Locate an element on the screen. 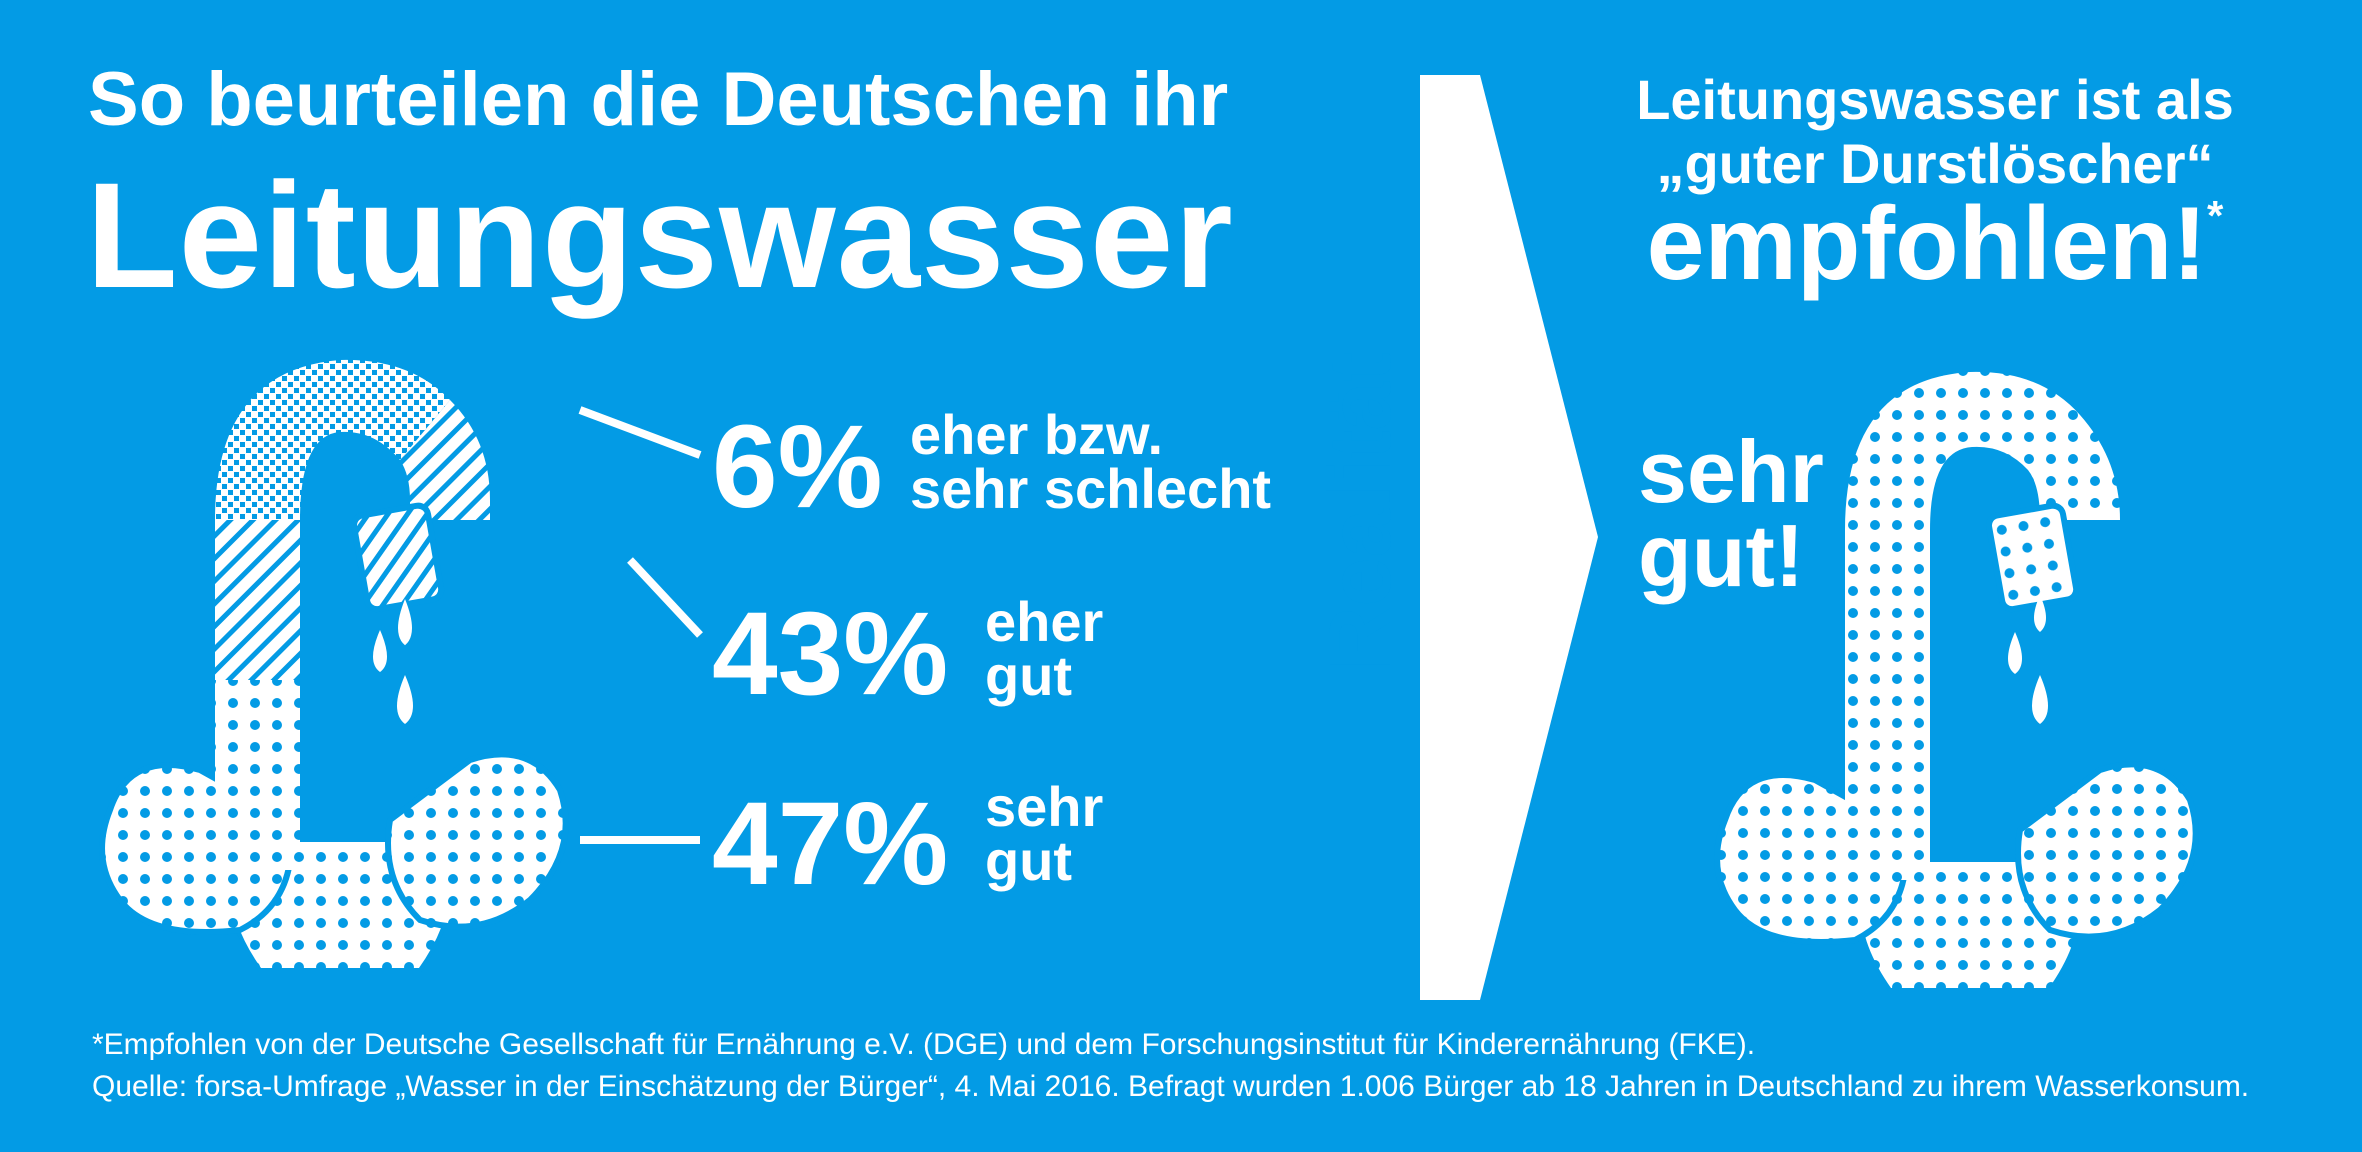 Image resolution: width=2362 pixels, height=1152 pixels. rating-label-very-good: sehr gut is located at coordinates (1044, 833).